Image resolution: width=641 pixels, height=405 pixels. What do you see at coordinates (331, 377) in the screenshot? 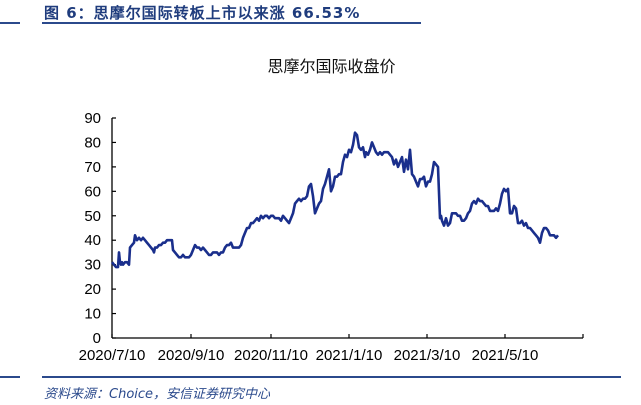
I see `footer-rule` at bounding box center [331, 377].